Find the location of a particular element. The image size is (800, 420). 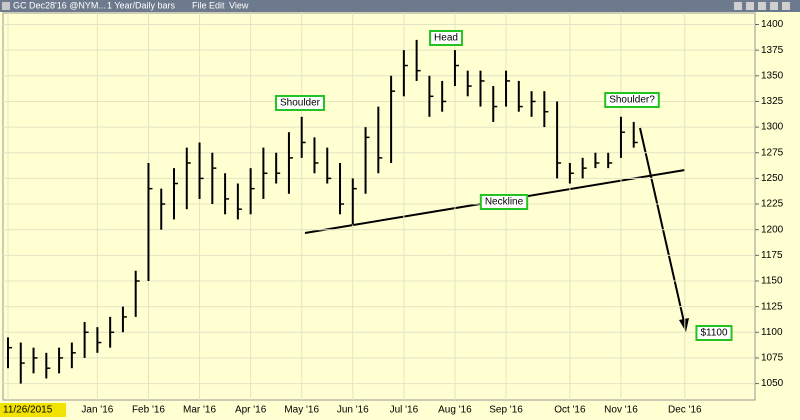

x-tick-label: Sep '16 is located at coordinates (506, 410).